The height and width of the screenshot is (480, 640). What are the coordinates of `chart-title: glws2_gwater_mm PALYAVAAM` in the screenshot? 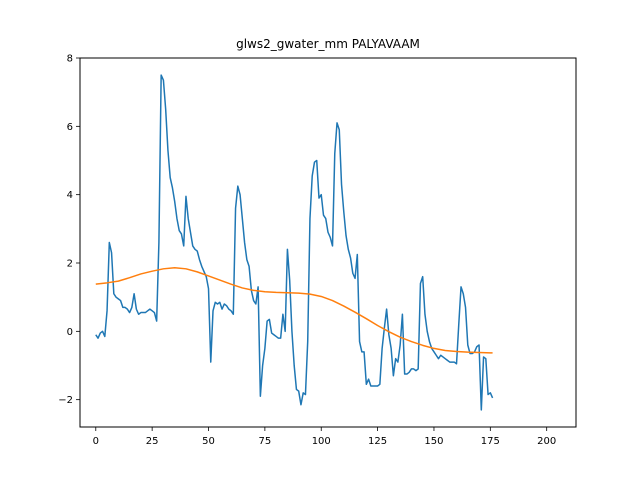 It's located at (328, 44).